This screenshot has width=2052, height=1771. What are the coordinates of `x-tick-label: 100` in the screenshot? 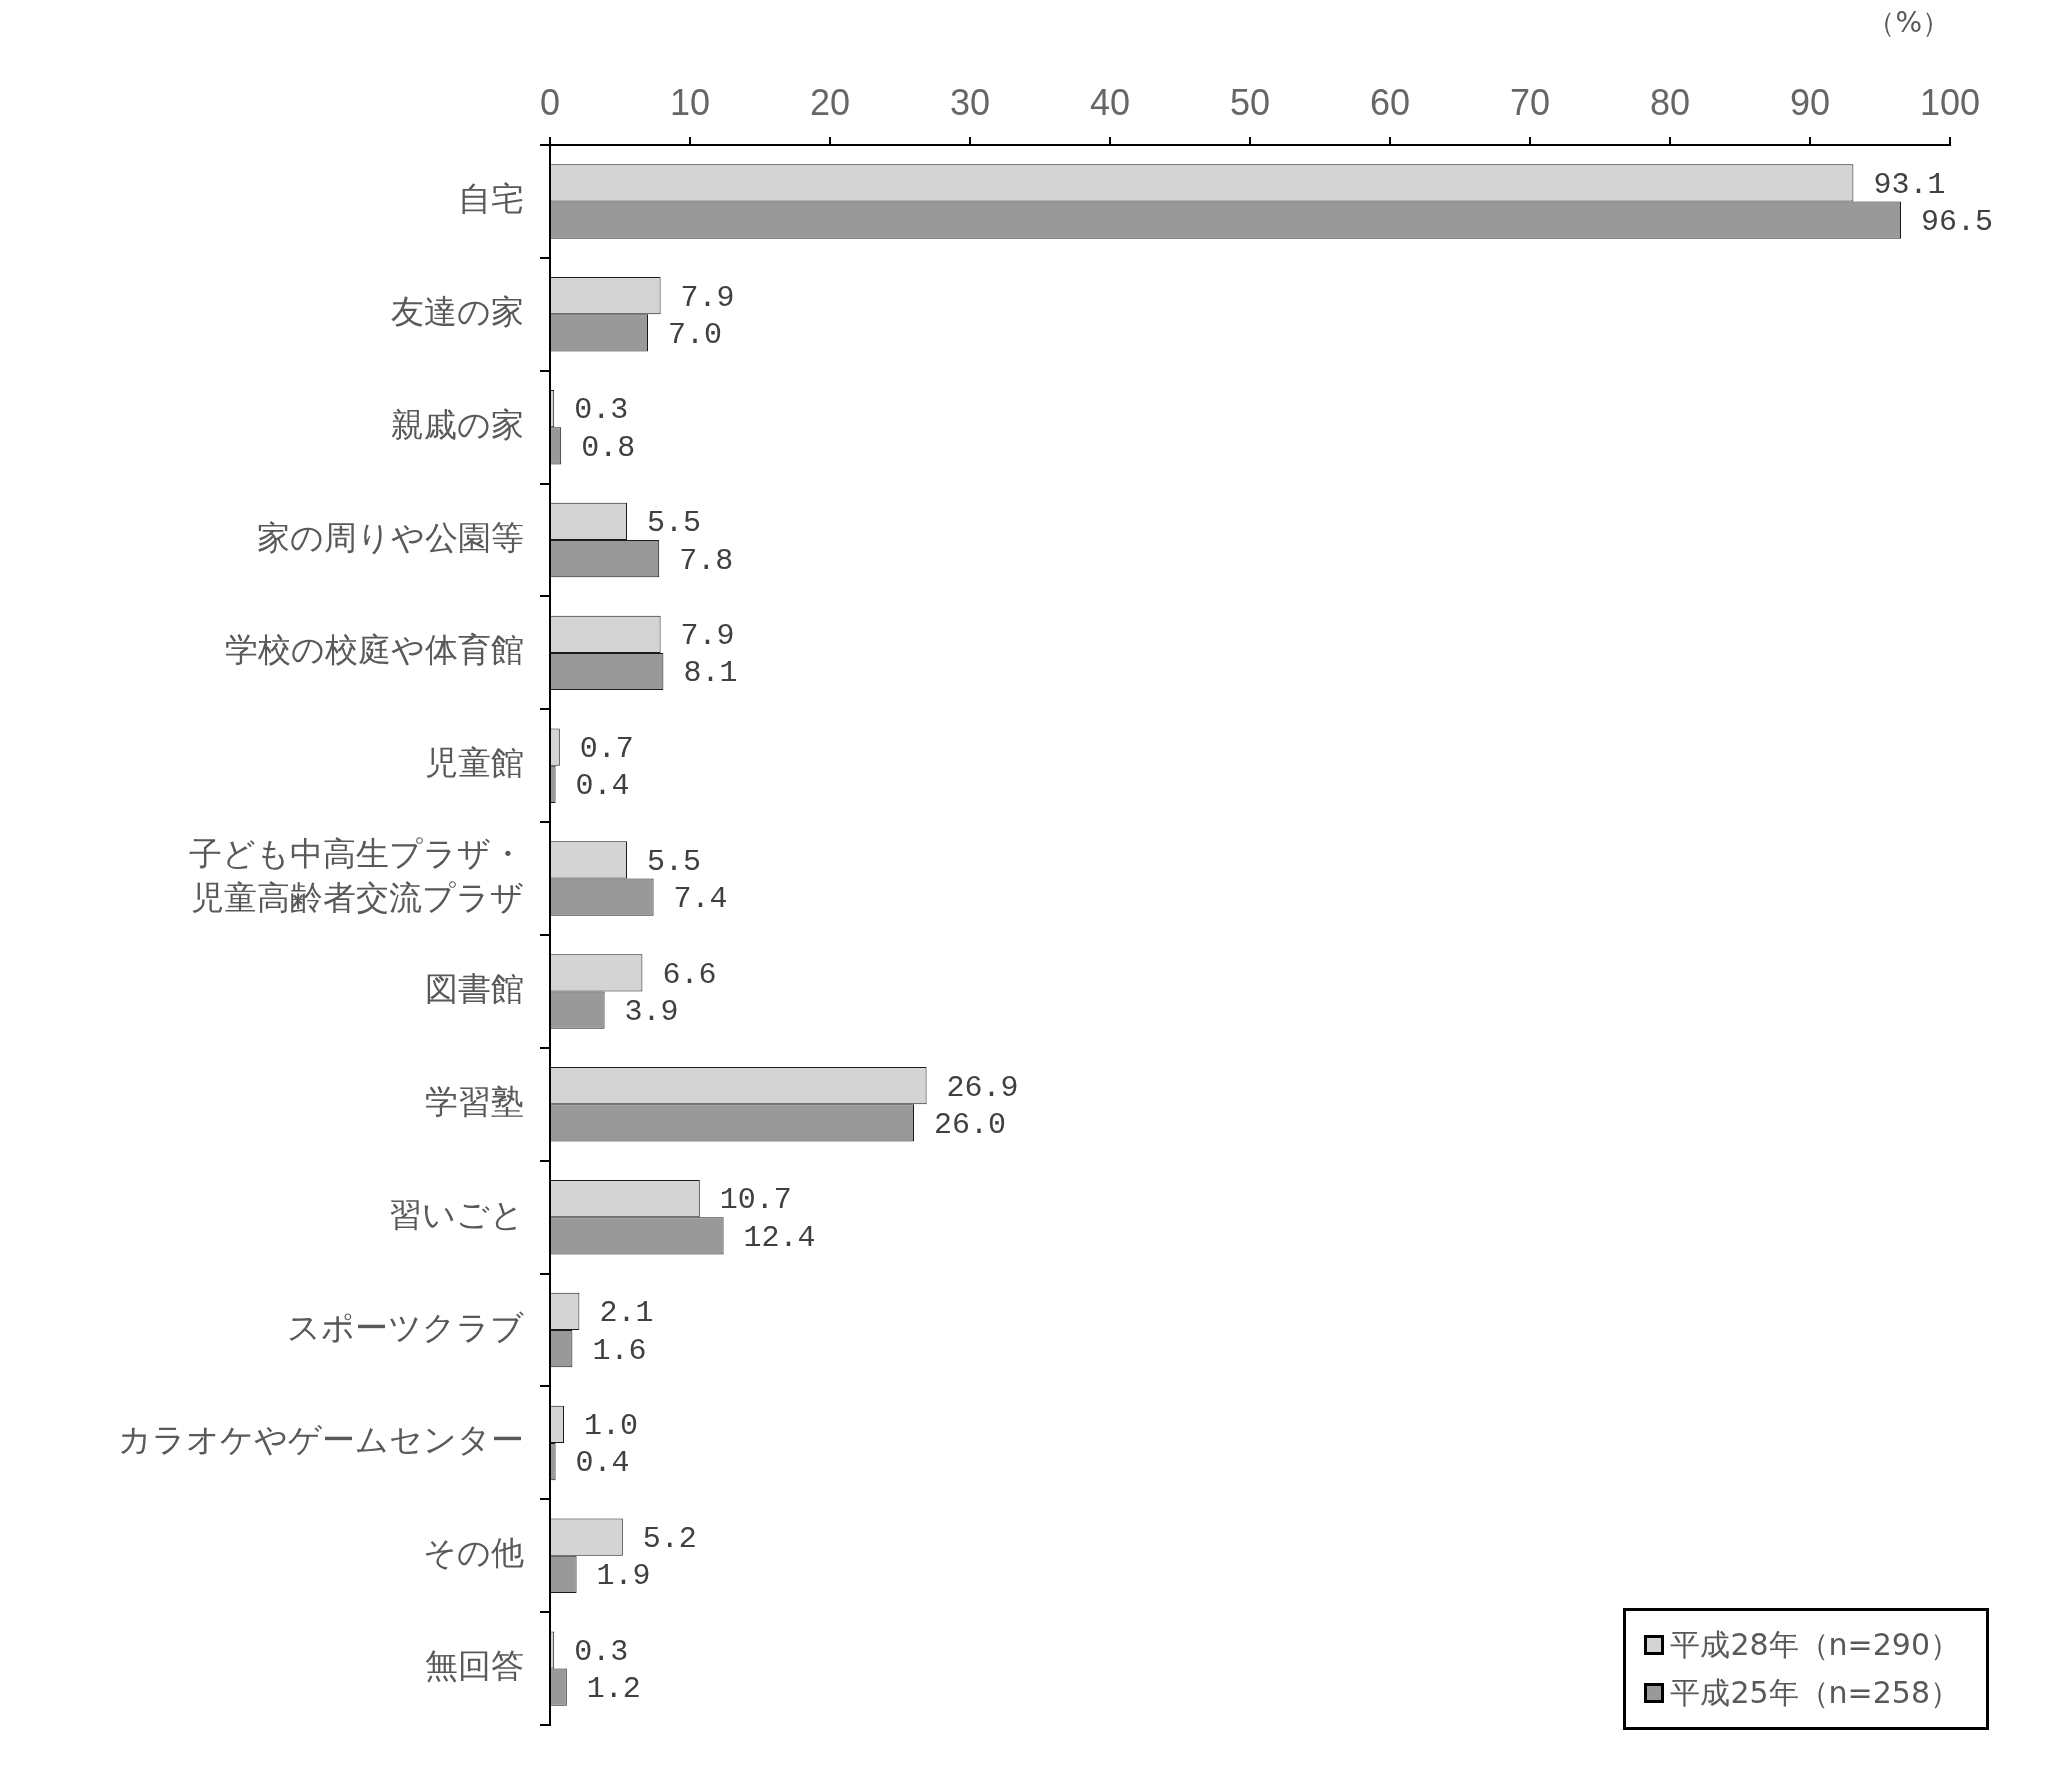 It's located at (1950, 103).